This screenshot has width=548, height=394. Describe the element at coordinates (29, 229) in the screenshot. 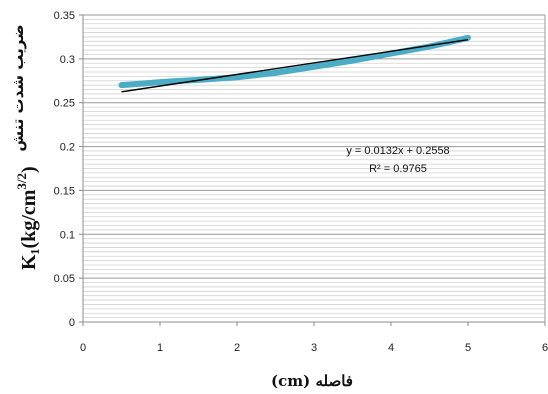

I see `y-axis-label-k: K₁(kg/cm` at that location.